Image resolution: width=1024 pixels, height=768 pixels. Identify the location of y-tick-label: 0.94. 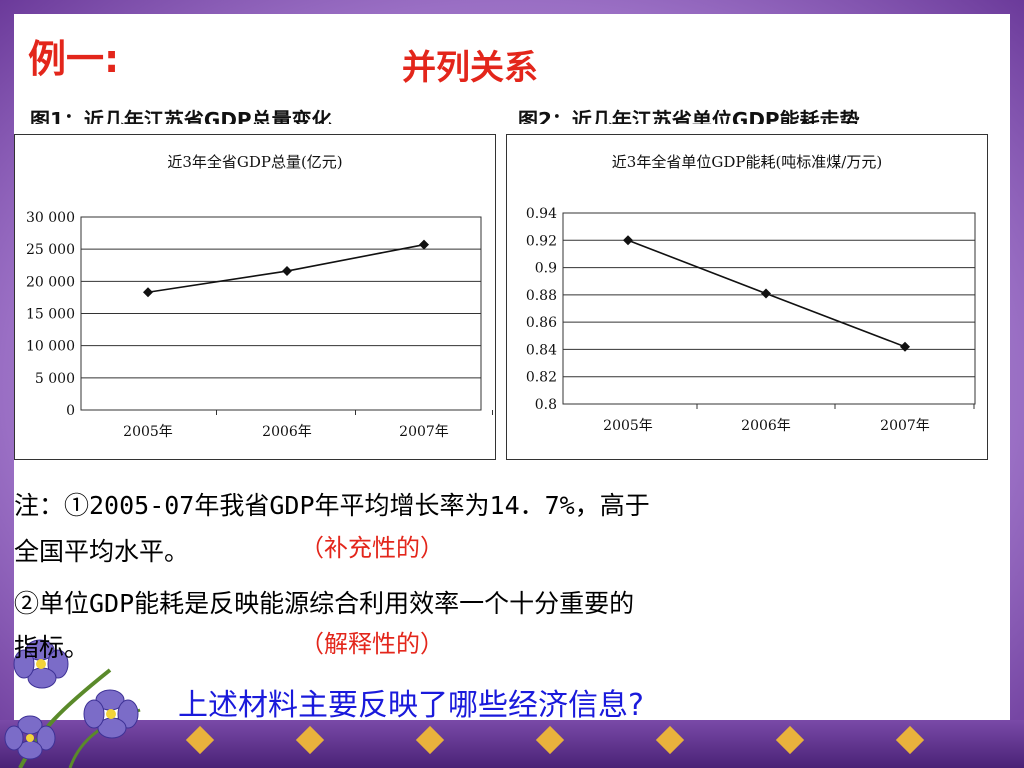
(541, 214).